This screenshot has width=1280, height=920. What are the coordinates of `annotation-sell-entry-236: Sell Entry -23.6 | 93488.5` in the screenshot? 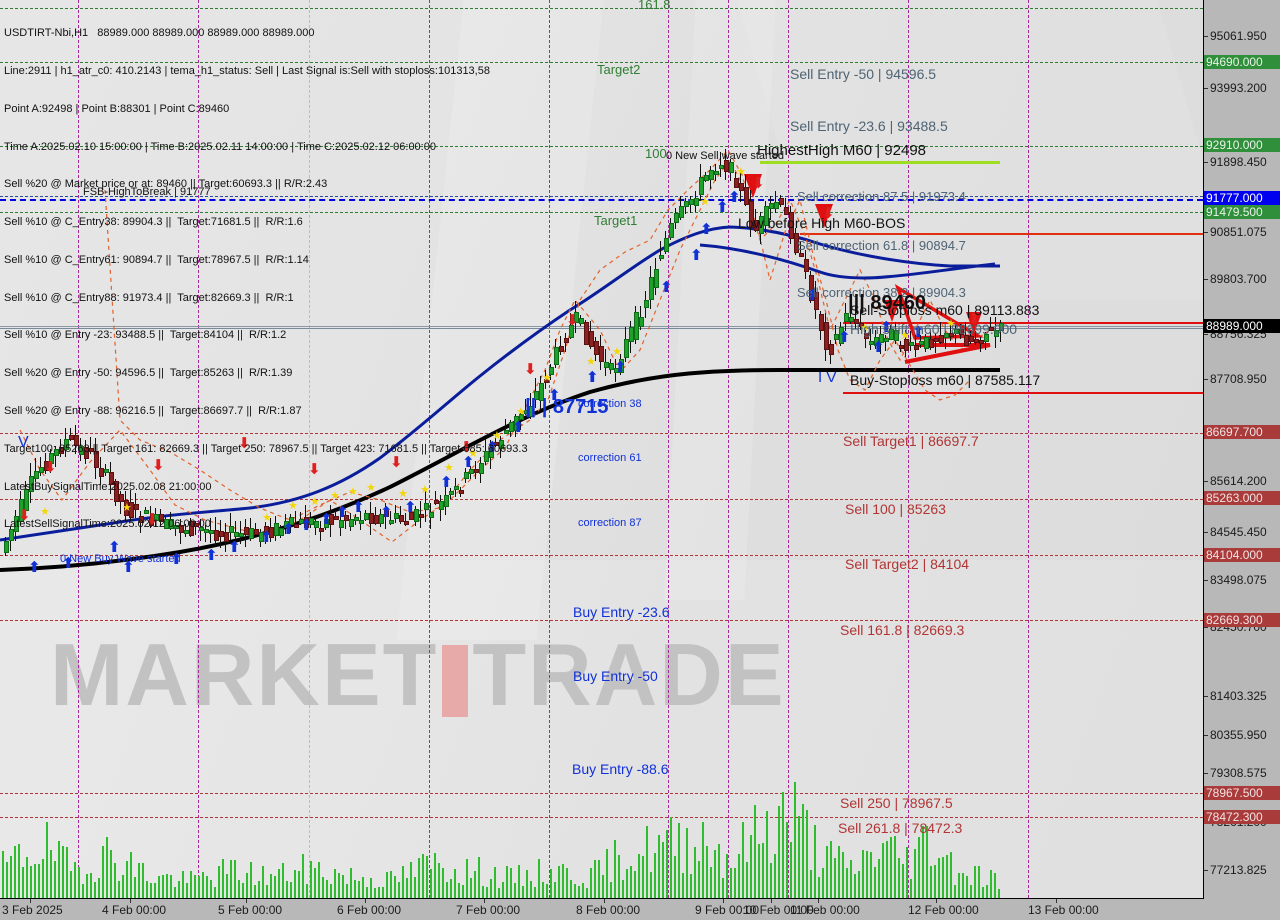 It's located at (869, 126).